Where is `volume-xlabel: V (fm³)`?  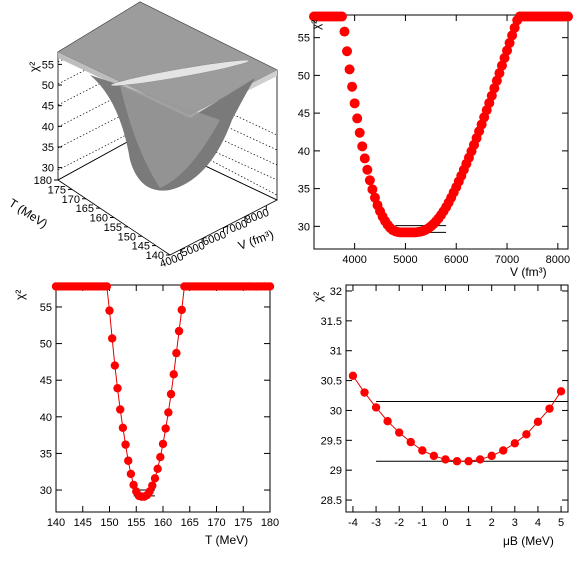
volume-xlabel: V (fm³) is located at coordinates (528, 272).